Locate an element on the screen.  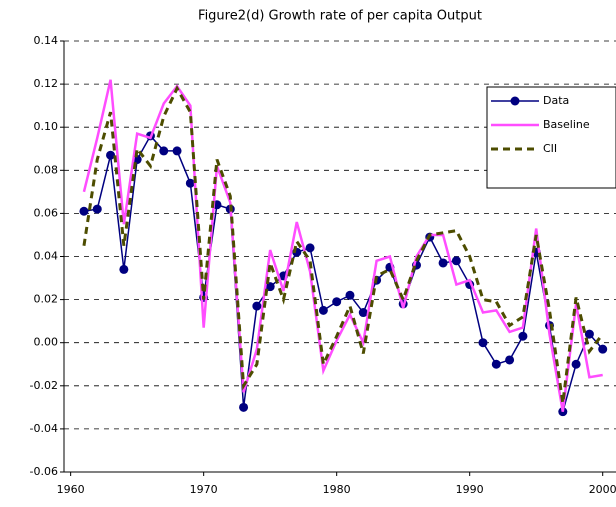
legend-marker is located at coordinates (515, 101).